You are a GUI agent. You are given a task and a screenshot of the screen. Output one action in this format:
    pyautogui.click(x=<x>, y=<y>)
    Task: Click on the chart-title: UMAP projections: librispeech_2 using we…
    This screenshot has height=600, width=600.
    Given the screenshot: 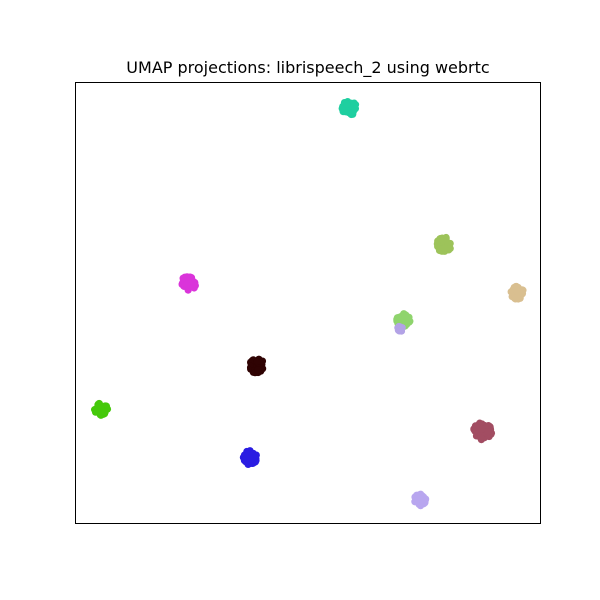 What is the action you would take?
    pyautogui.click(x=308, y=67)
    